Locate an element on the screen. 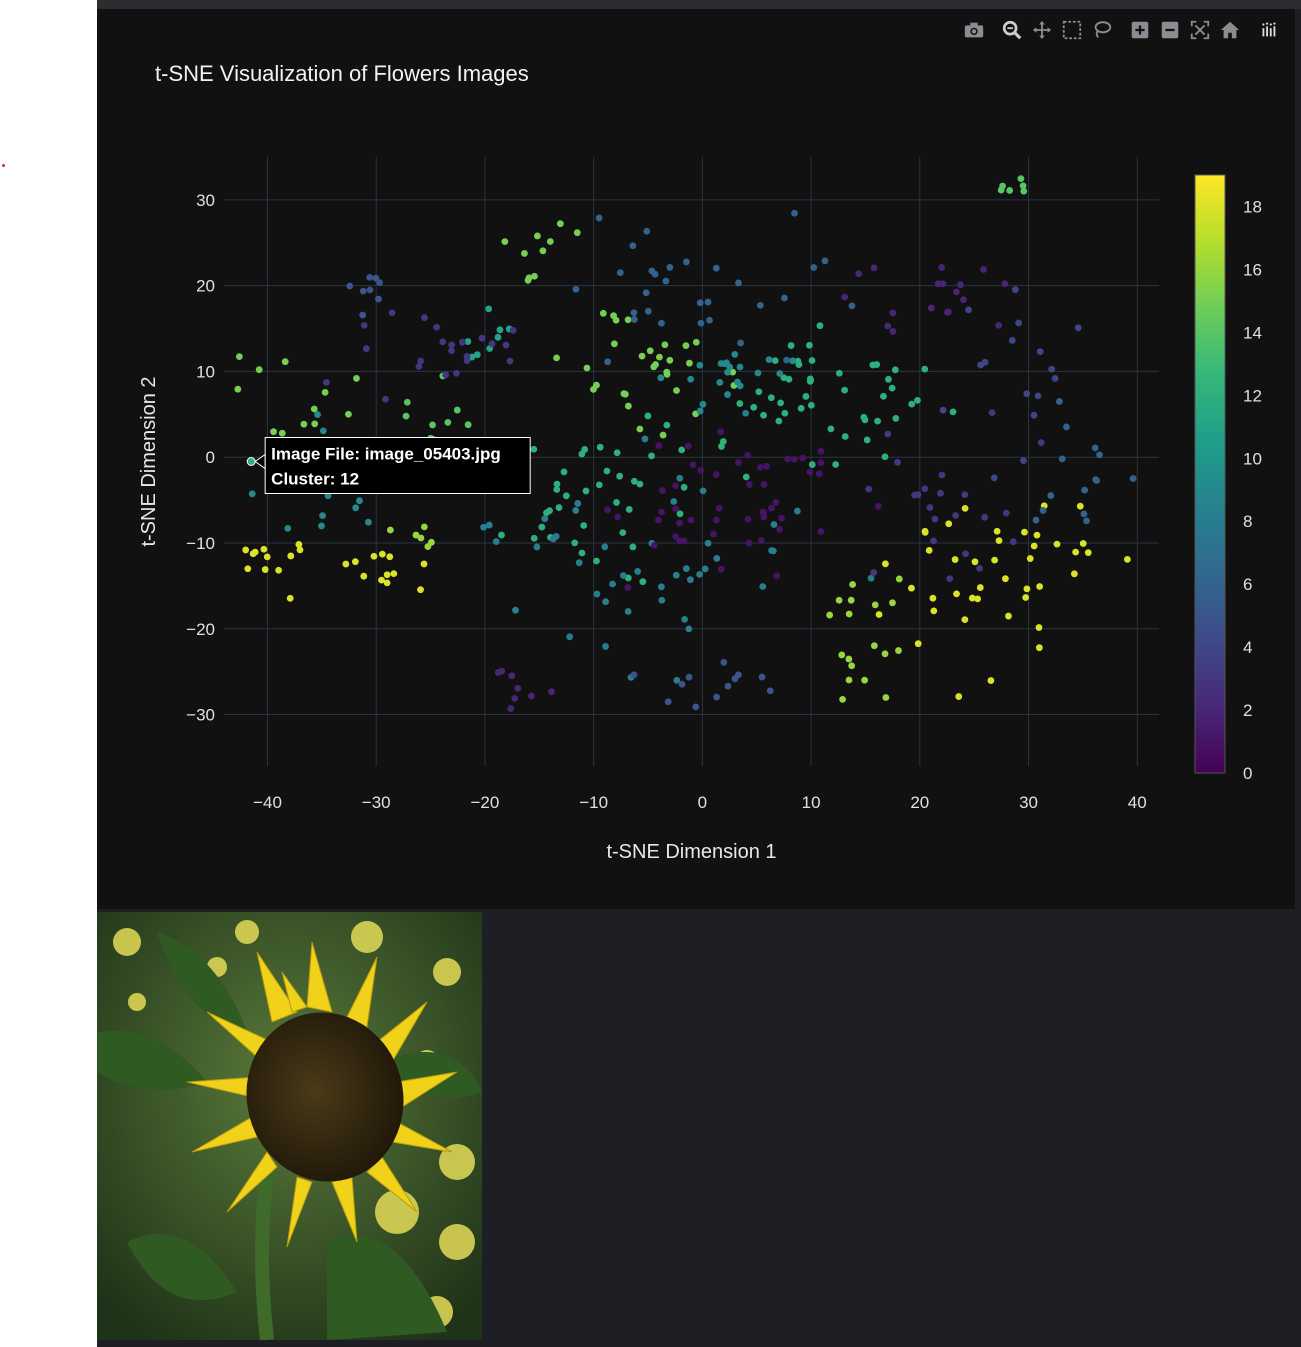 The image size is (1301, 1347). reset-axes-icon is located at coordinates (1230, 30).